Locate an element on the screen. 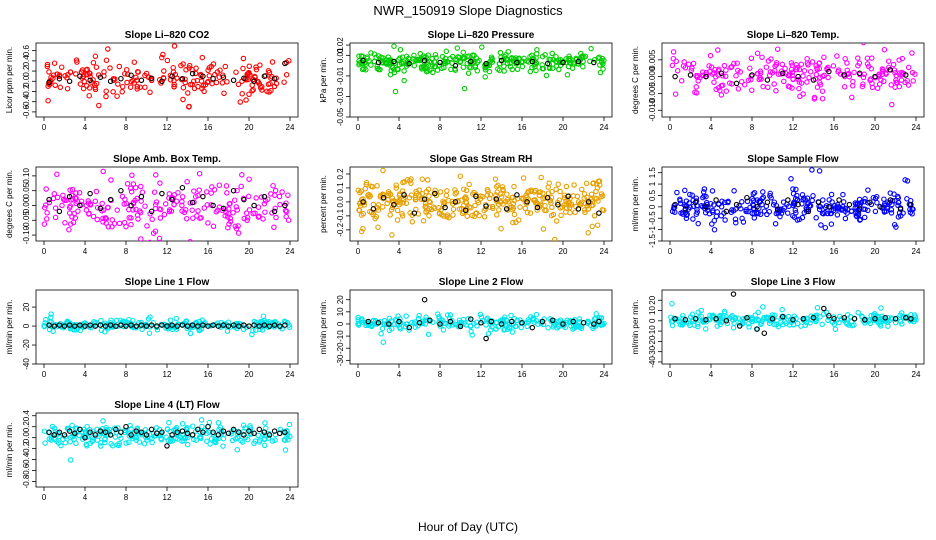 Image resolution: width=936 pixels, height=540 pixels. y-tick-label: -0.2 is located at coordinates (340, 229).